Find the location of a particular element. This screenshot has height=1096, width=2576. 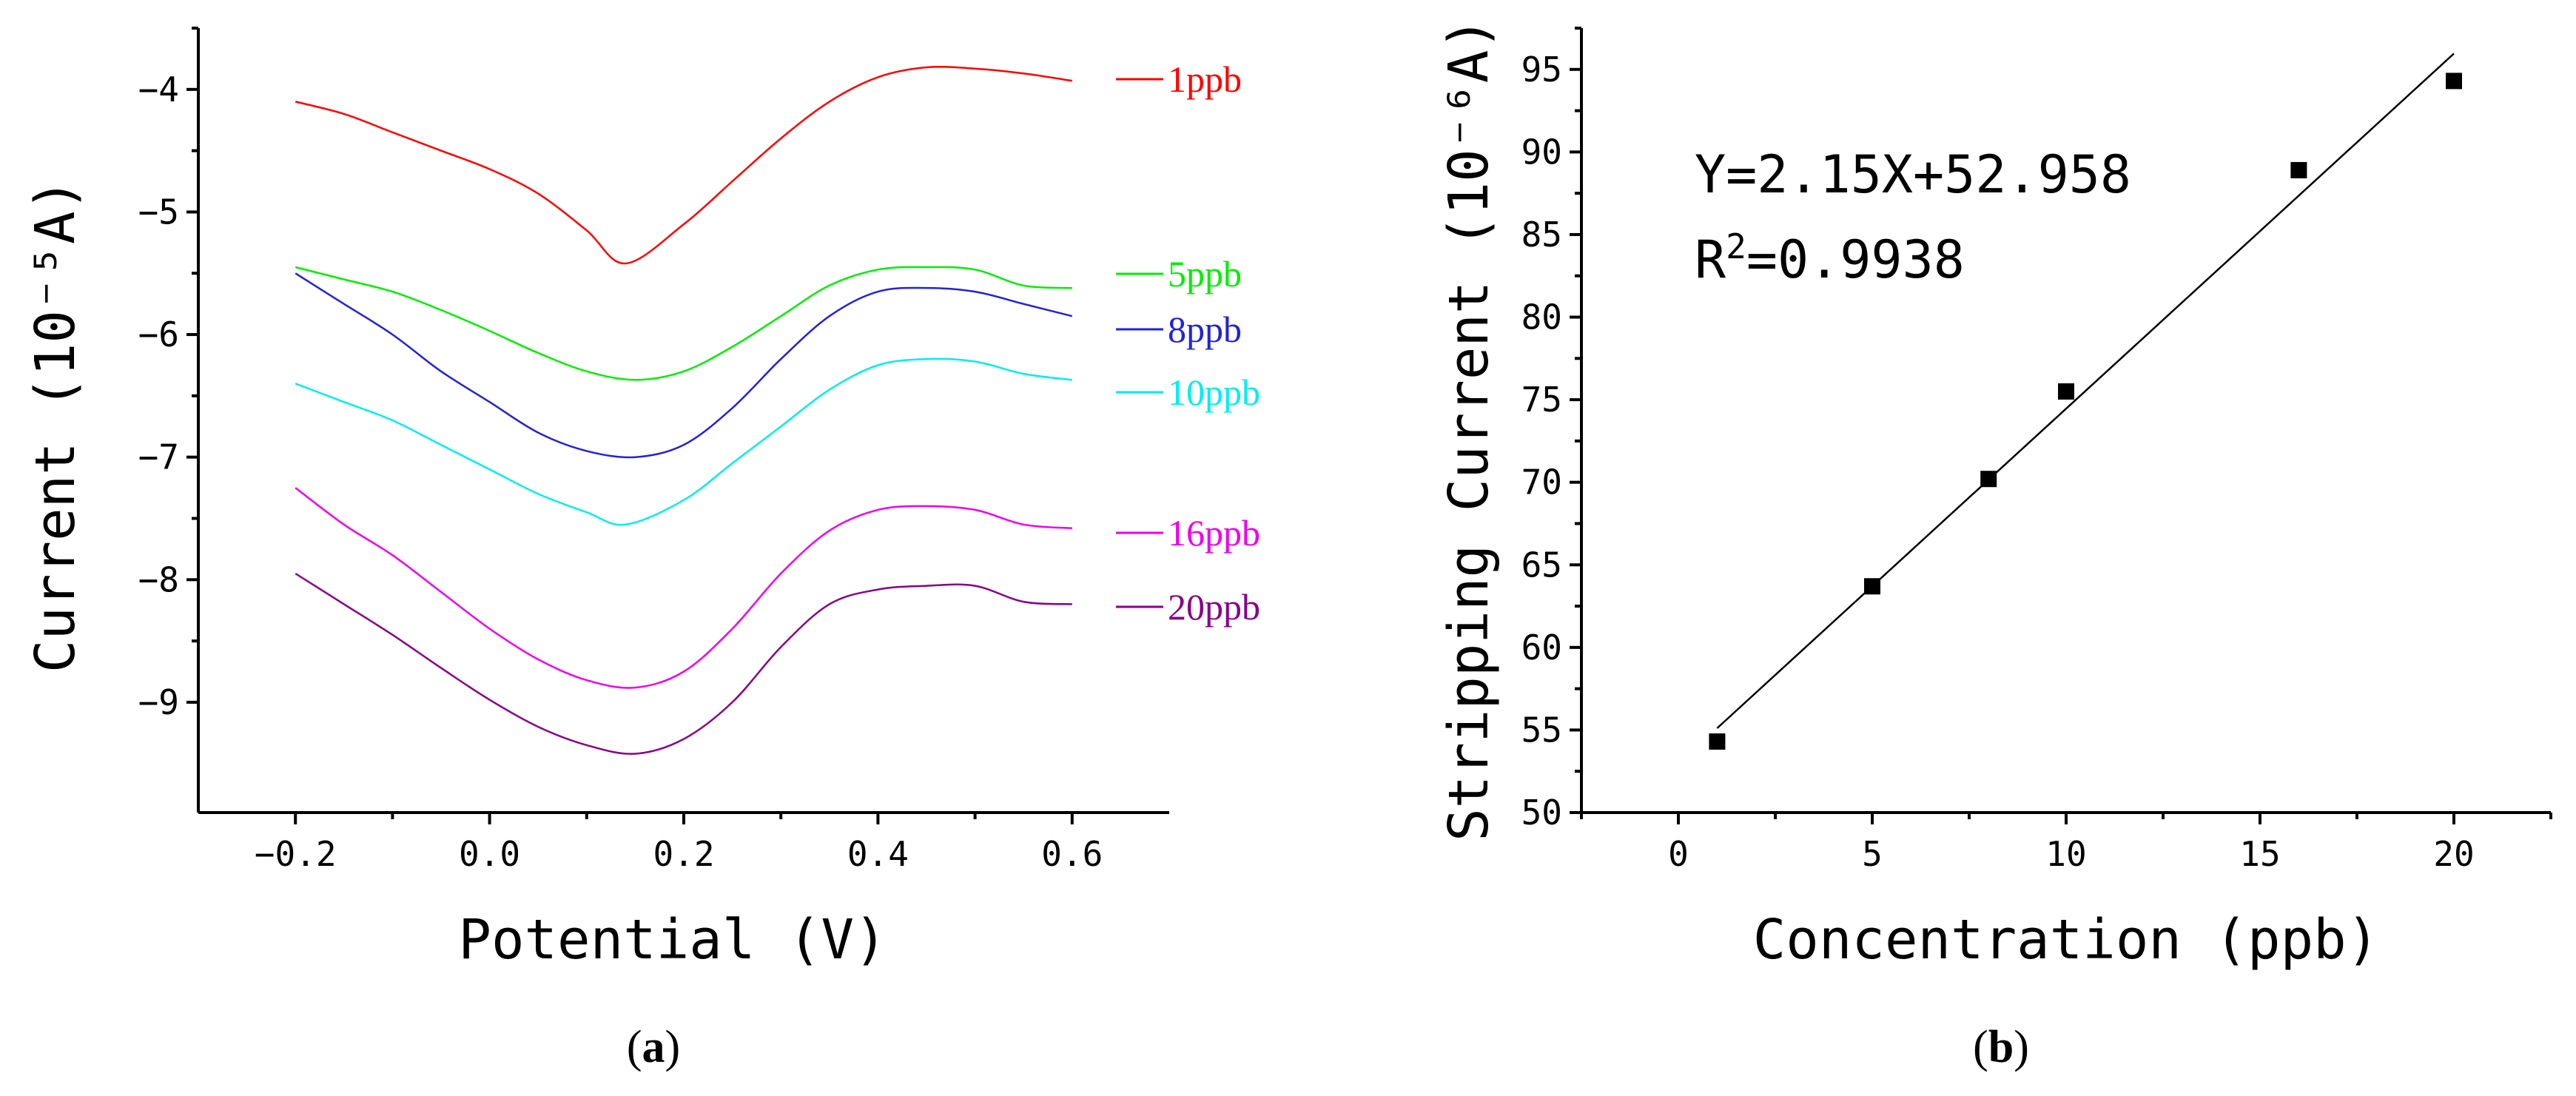

series-line-16ppb is located at coordinates (683, 588).